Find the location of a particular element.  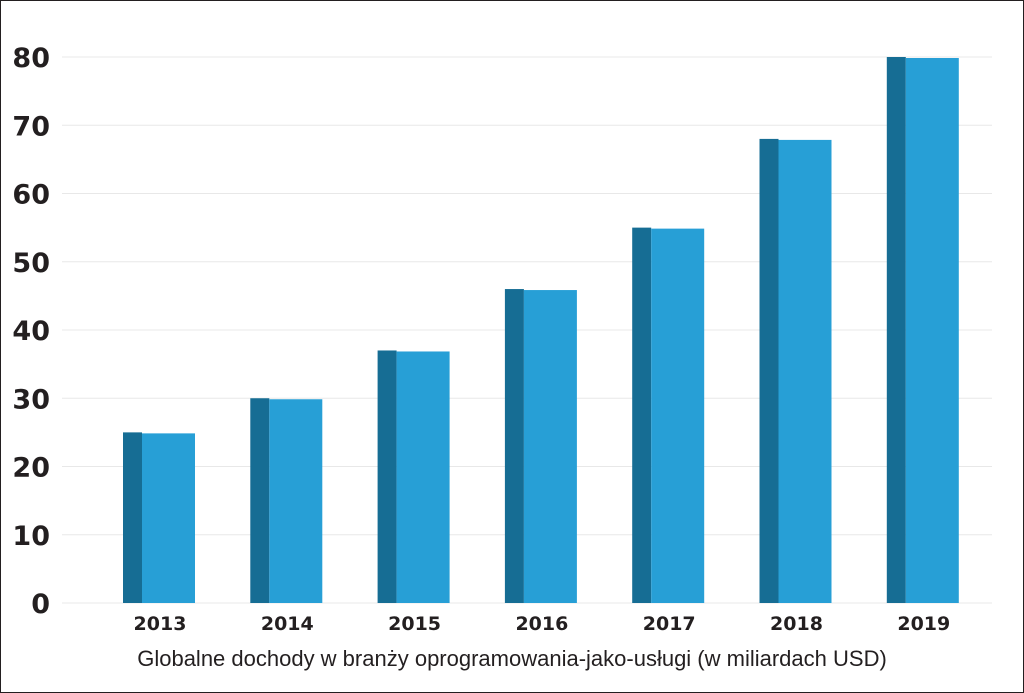

bar-side-2019 is located at coordinates (896, 330).